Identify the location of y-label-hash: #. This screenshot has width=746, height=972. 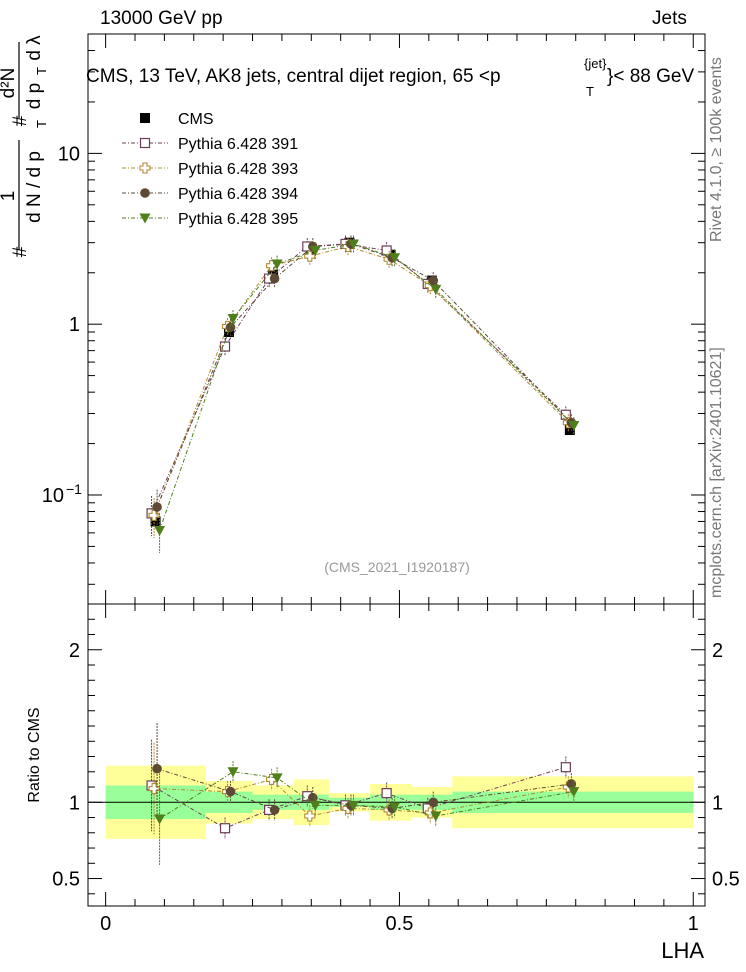
(20, 251).